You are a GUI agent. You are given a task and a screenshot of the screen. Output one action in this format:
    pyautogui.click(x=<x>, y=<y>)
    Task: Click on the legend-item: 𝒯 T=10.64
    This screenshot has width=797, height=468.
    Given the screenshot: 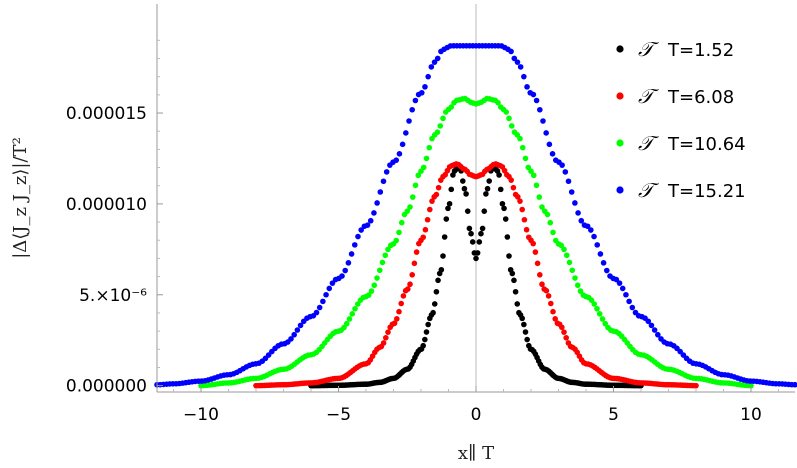 What is the action you would take?
    pyautogui.click(x=681, y=143)
    